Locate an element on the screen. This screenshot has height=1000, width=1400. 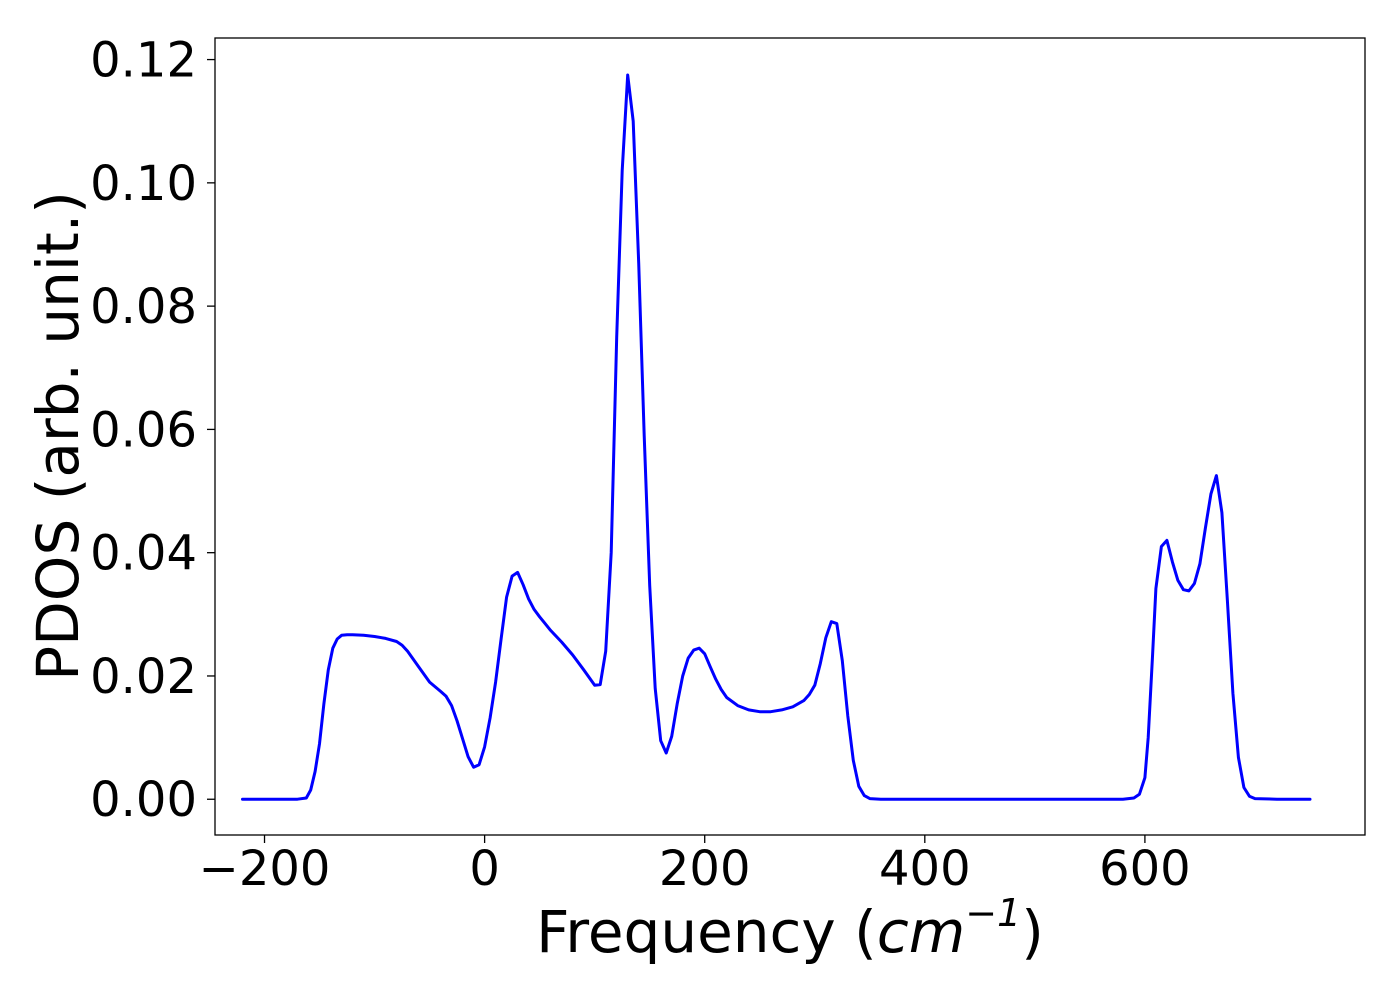
x-tick-label: 200 is located at coordinates (705, 869).